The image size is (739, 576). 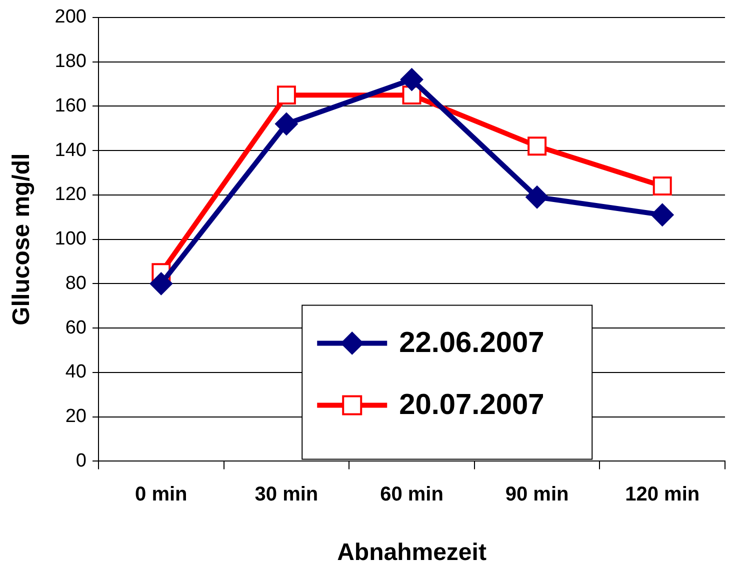 What do you see at coordinates (70, 105) in the screenshot?
I see `y-tick-label: 160` at bounding box center [70, 105].